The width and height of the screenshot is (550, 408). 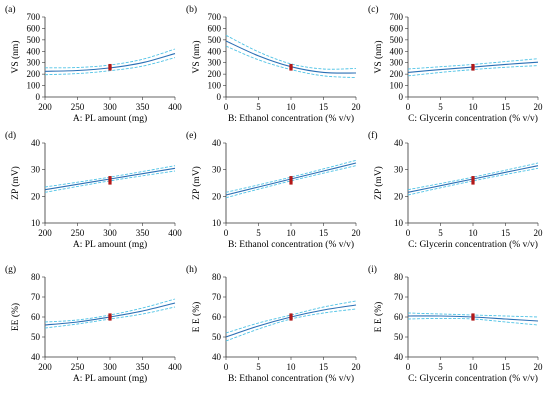 What do you see at coordinates (10, 269) in the screenshot?
I see `panel-letter: (g)` at bounding box center [10, 269].